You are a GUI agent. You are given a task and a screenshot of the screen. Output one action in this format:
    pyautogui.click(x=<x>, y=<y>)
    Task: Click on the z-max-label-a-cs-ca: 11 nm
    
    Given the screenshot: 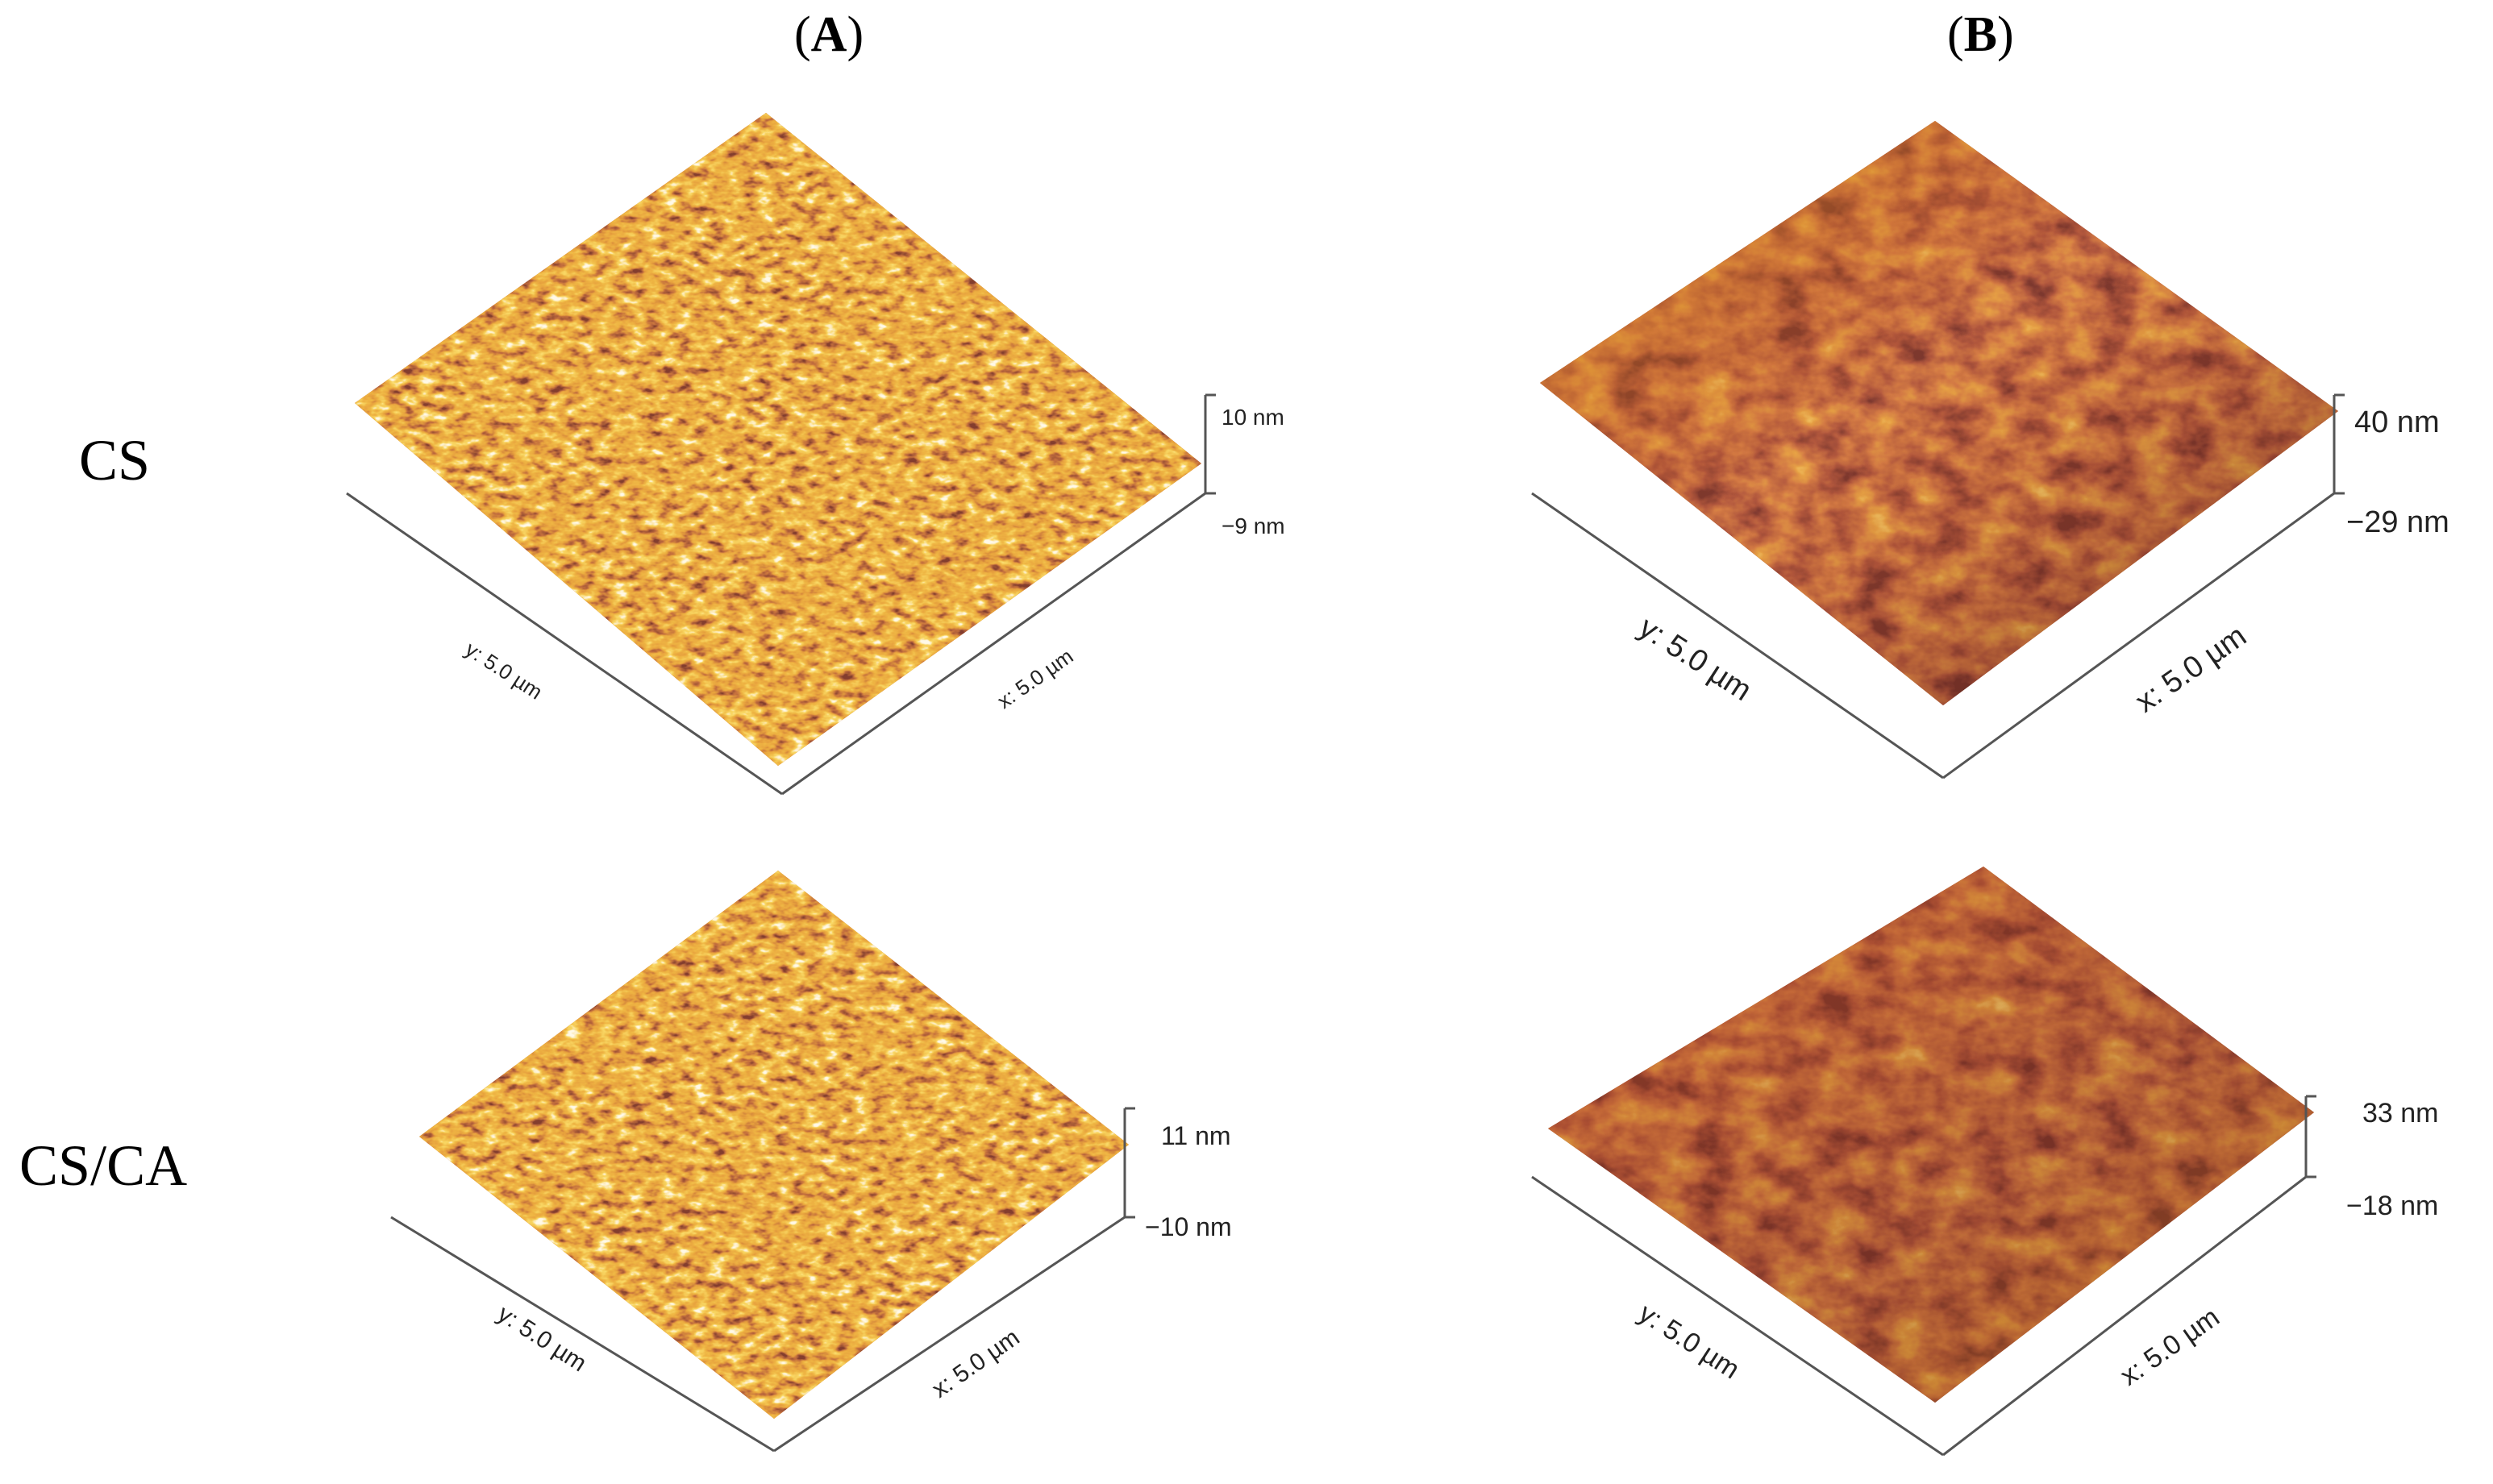 What is the action you would take?
    pyautogui.click(x=1196, y=1135)
    